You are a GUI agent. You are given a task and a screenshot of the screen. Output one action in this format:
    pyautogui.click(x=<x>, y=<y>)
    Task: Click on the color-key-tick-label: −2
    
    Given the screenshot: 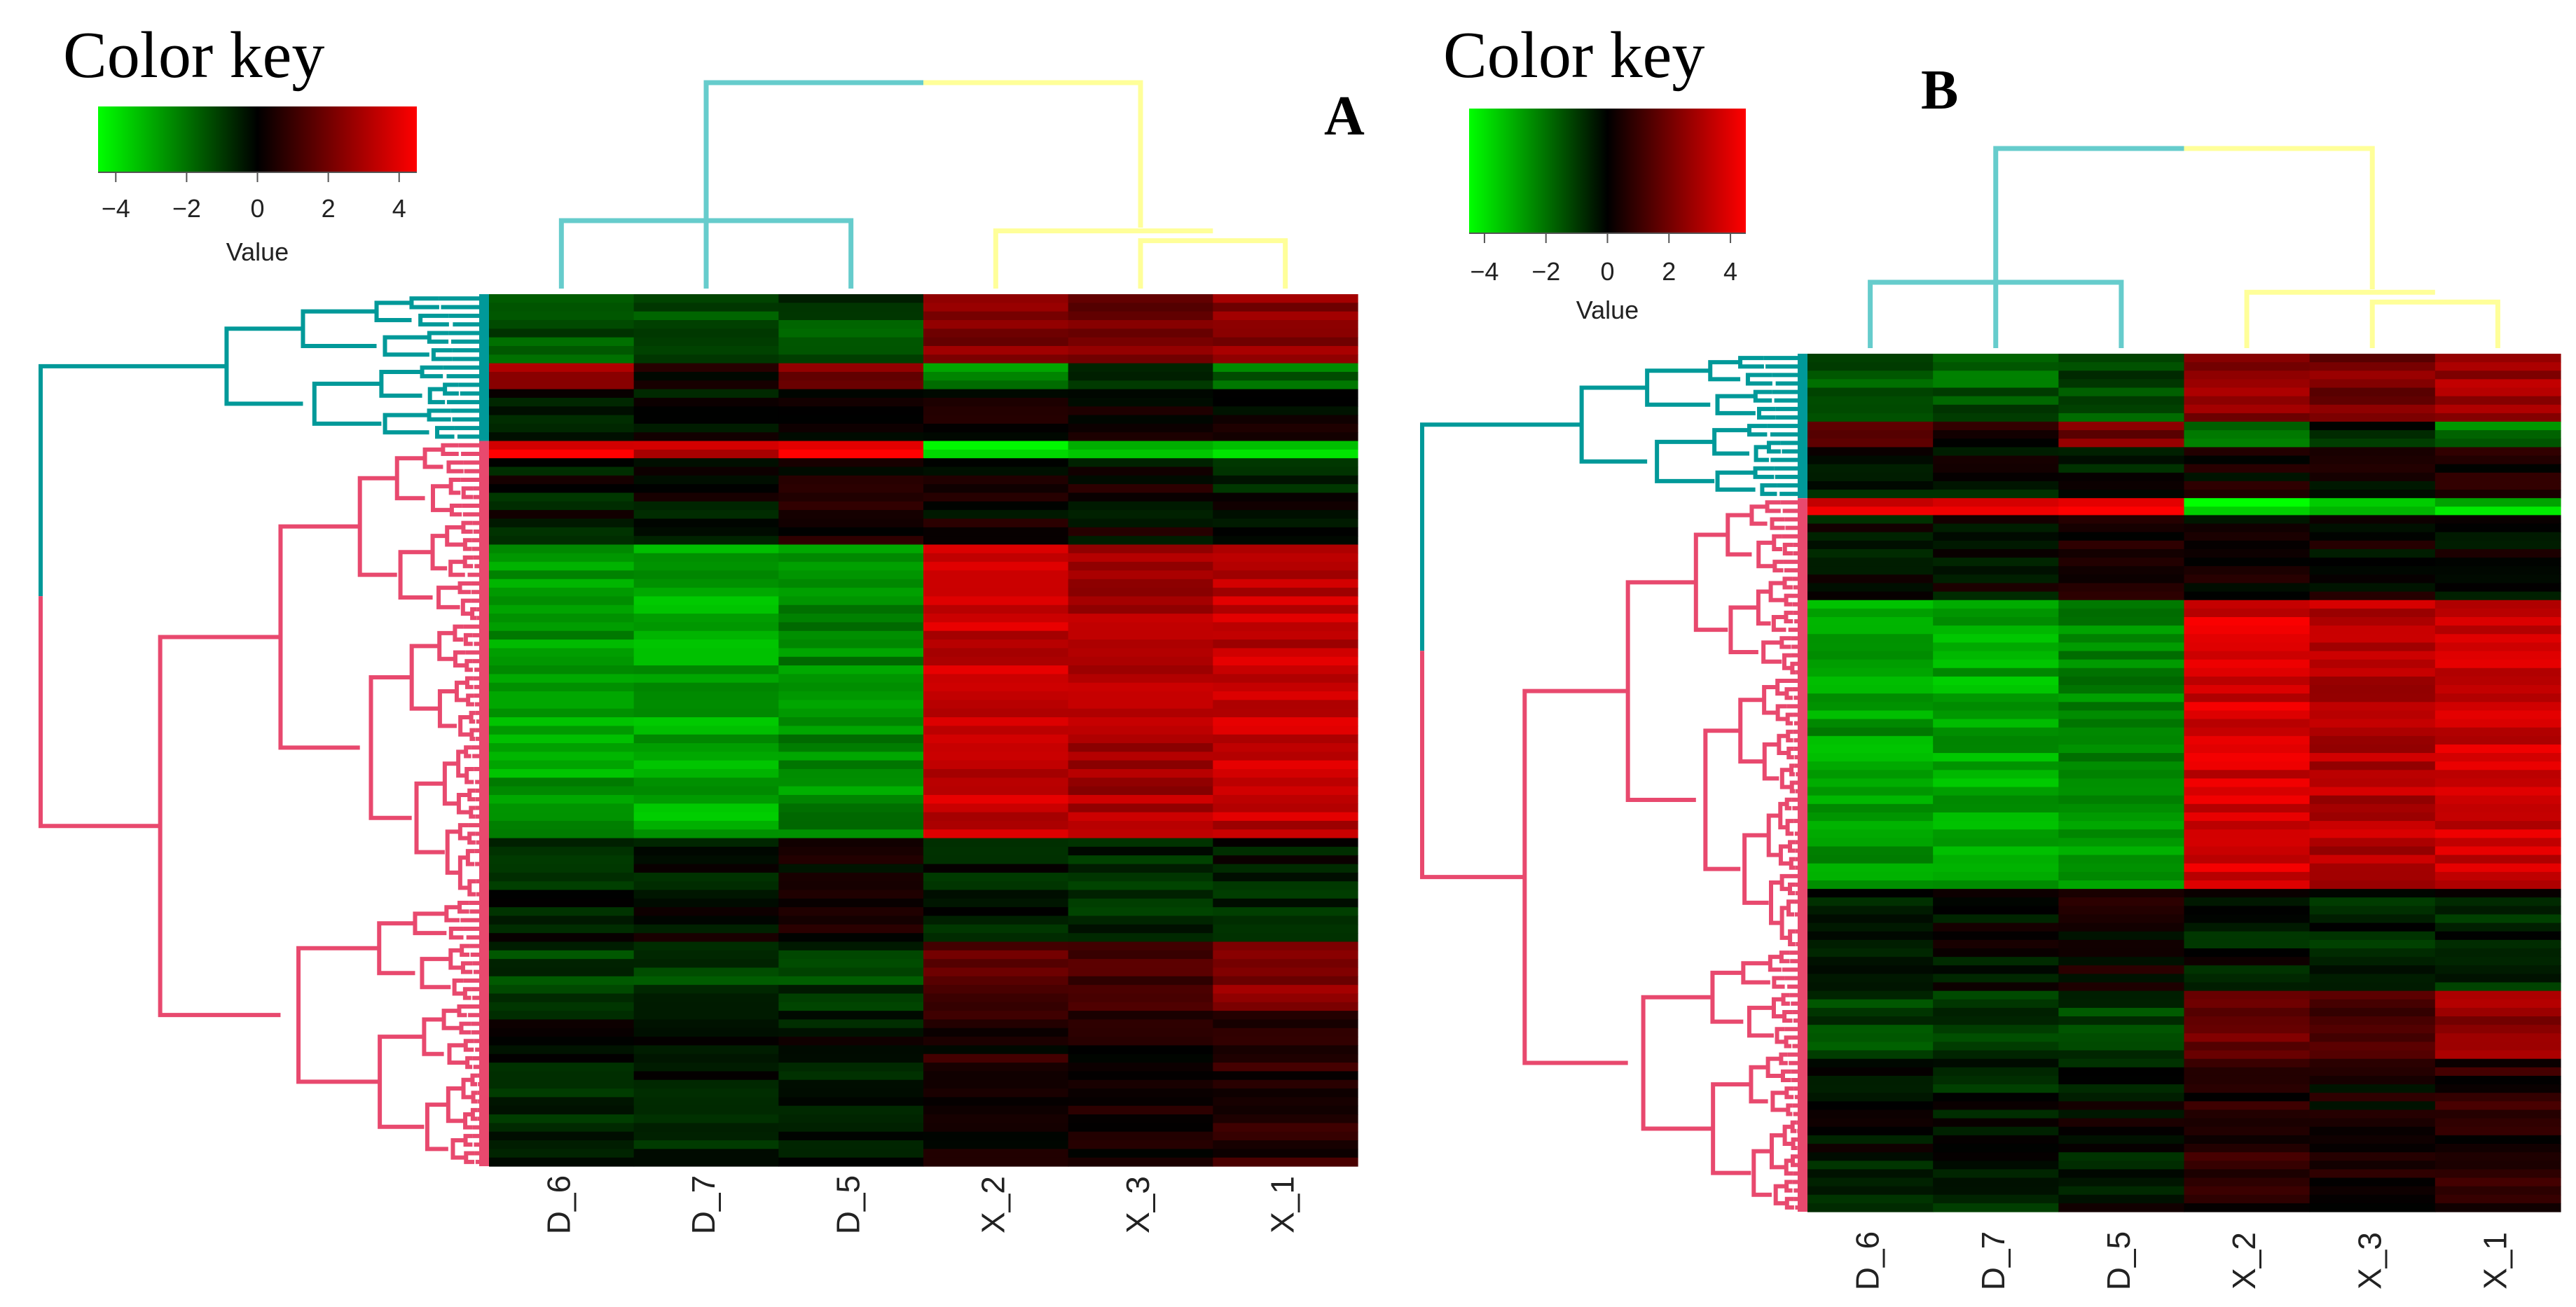 What is the action you would take?
    pyautogui.click(x=186, y=208)
    